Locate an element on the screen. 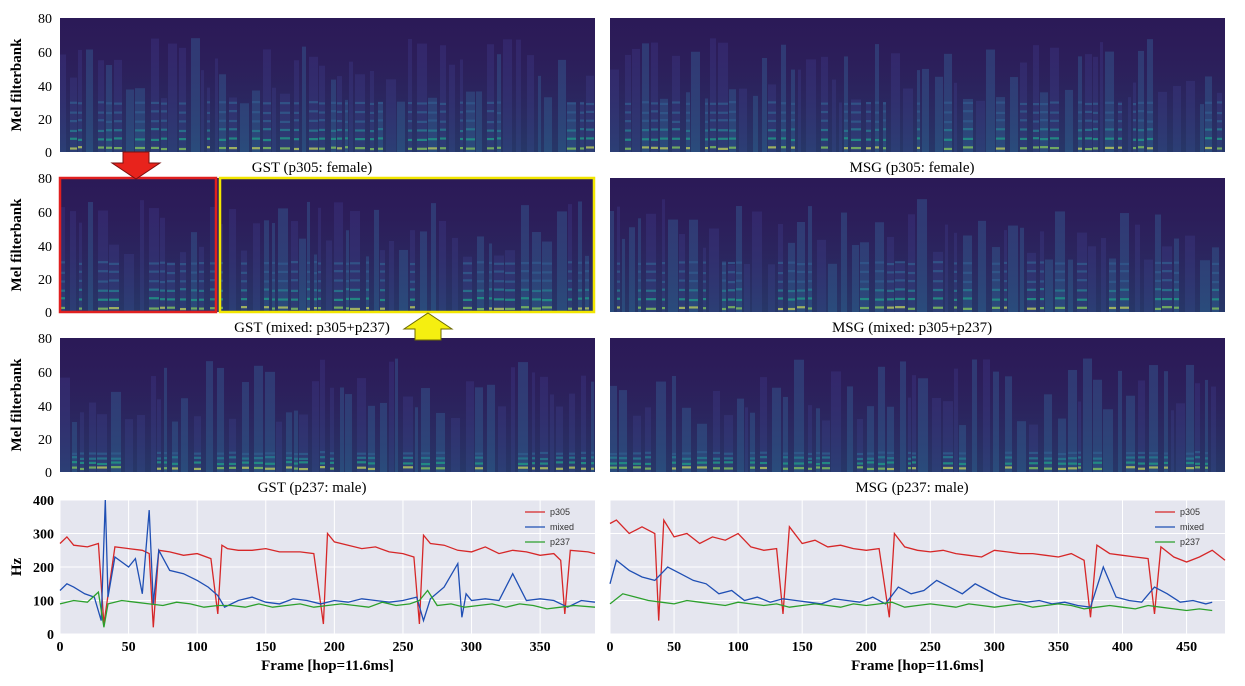  spectrogram-msg-p305: MSG (p305: female) is located at coordinates (917, 97).